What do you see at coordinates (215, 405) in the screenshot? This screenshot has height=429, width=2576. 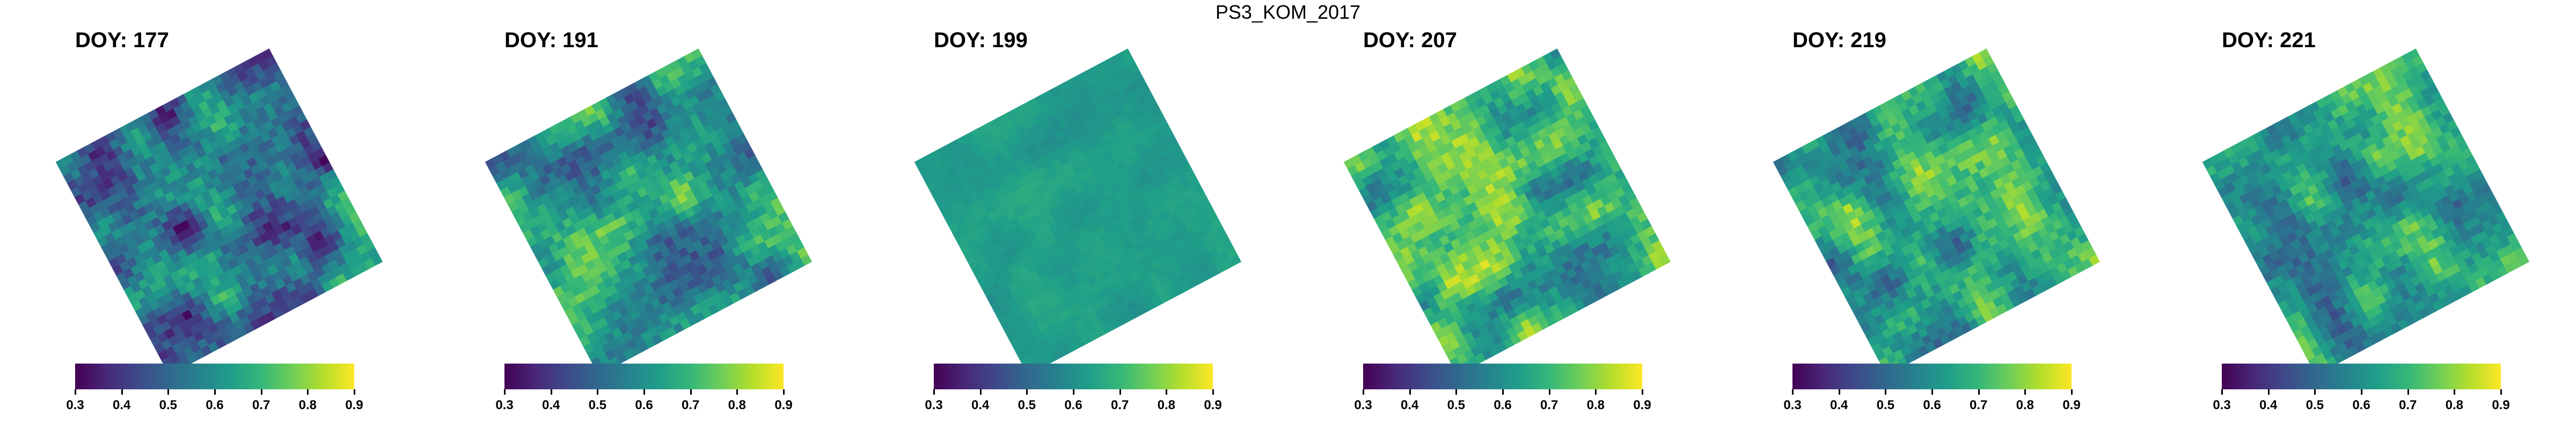 I see `colorbar-tick-label: 0.6` at bounding box center [215, 405].